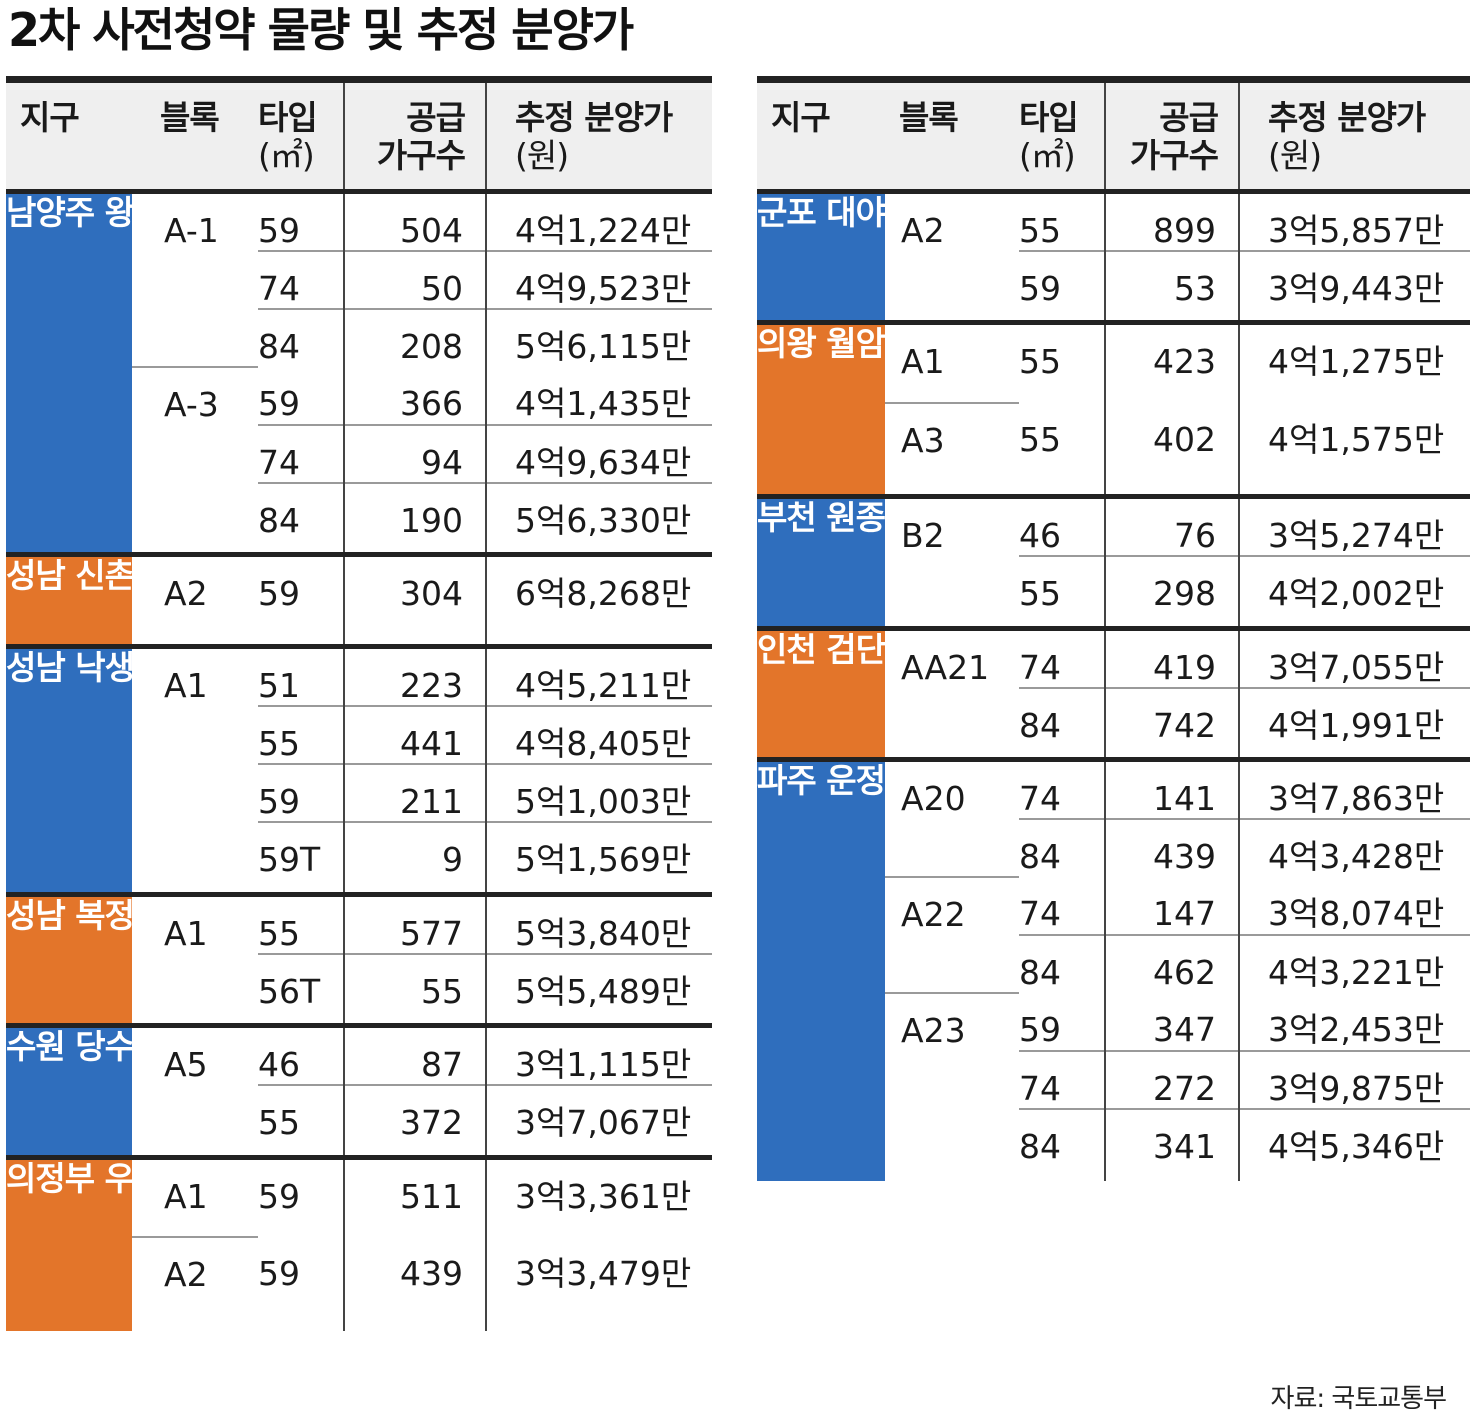 The width and height of the screenshot is (1476, 1420). Describe the element at coordinates (1171, 964) in the screenshot. I see `supply-count-cell: 462` at that location.